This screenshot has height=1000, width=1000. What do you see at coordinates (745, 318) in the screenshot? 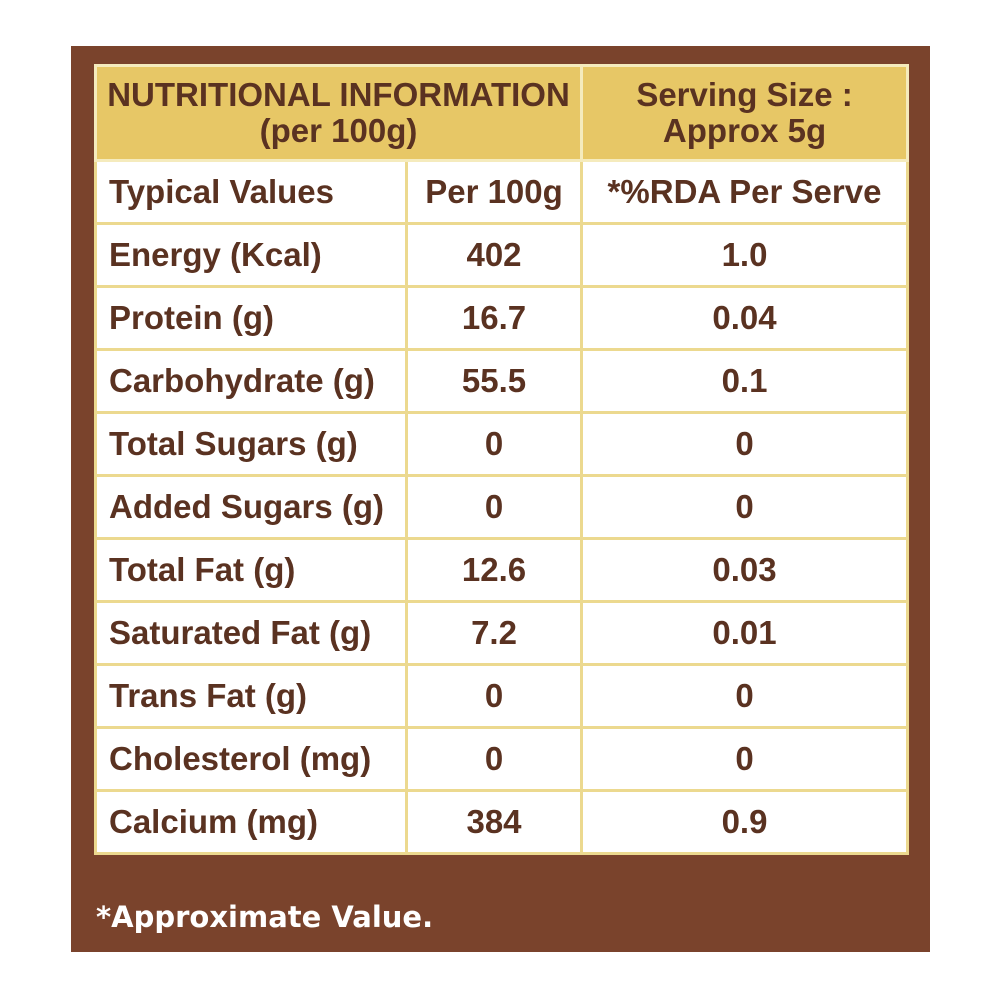
I see `nutrient-rda: 0.04` at bounding box center [745, 318].